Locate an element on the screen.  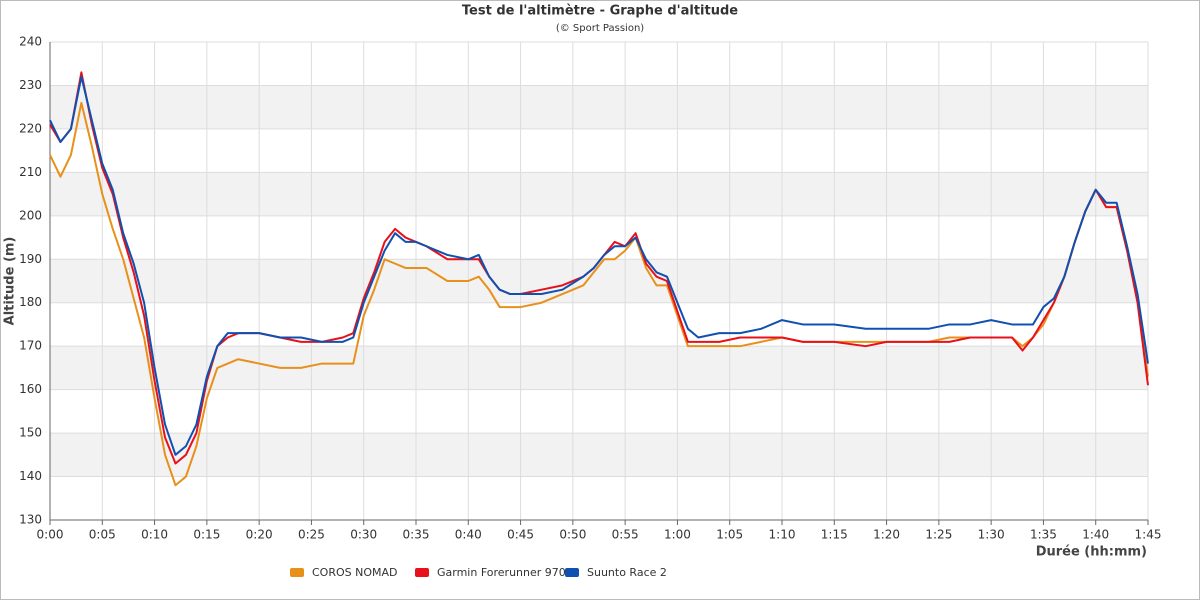
y-tick-label: 240 is located at coordinates (30, 42).